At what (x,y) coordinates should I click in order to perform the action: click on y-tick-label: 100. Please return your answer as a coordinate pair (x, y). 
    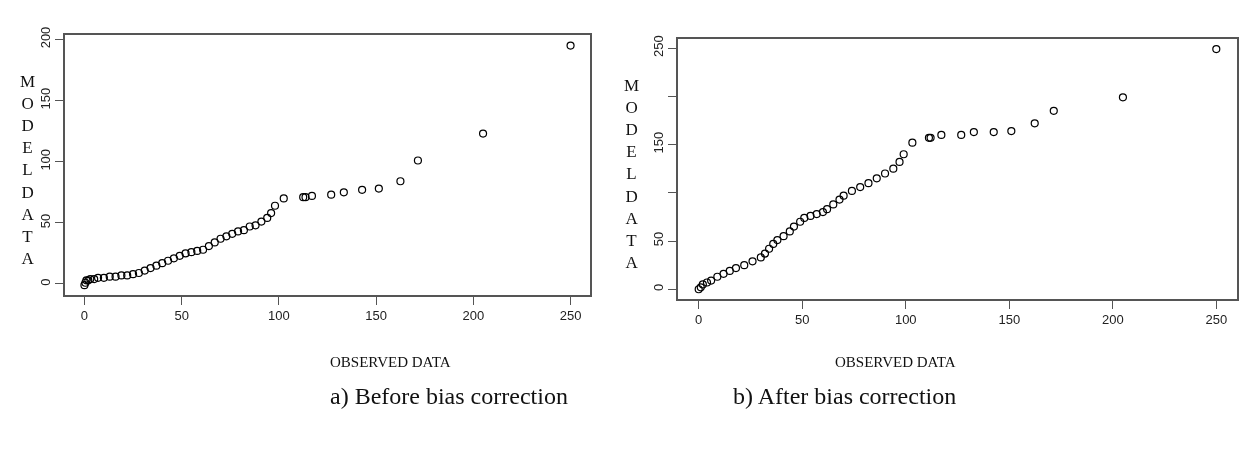
    Looking at the image, I should click on (46, 159).